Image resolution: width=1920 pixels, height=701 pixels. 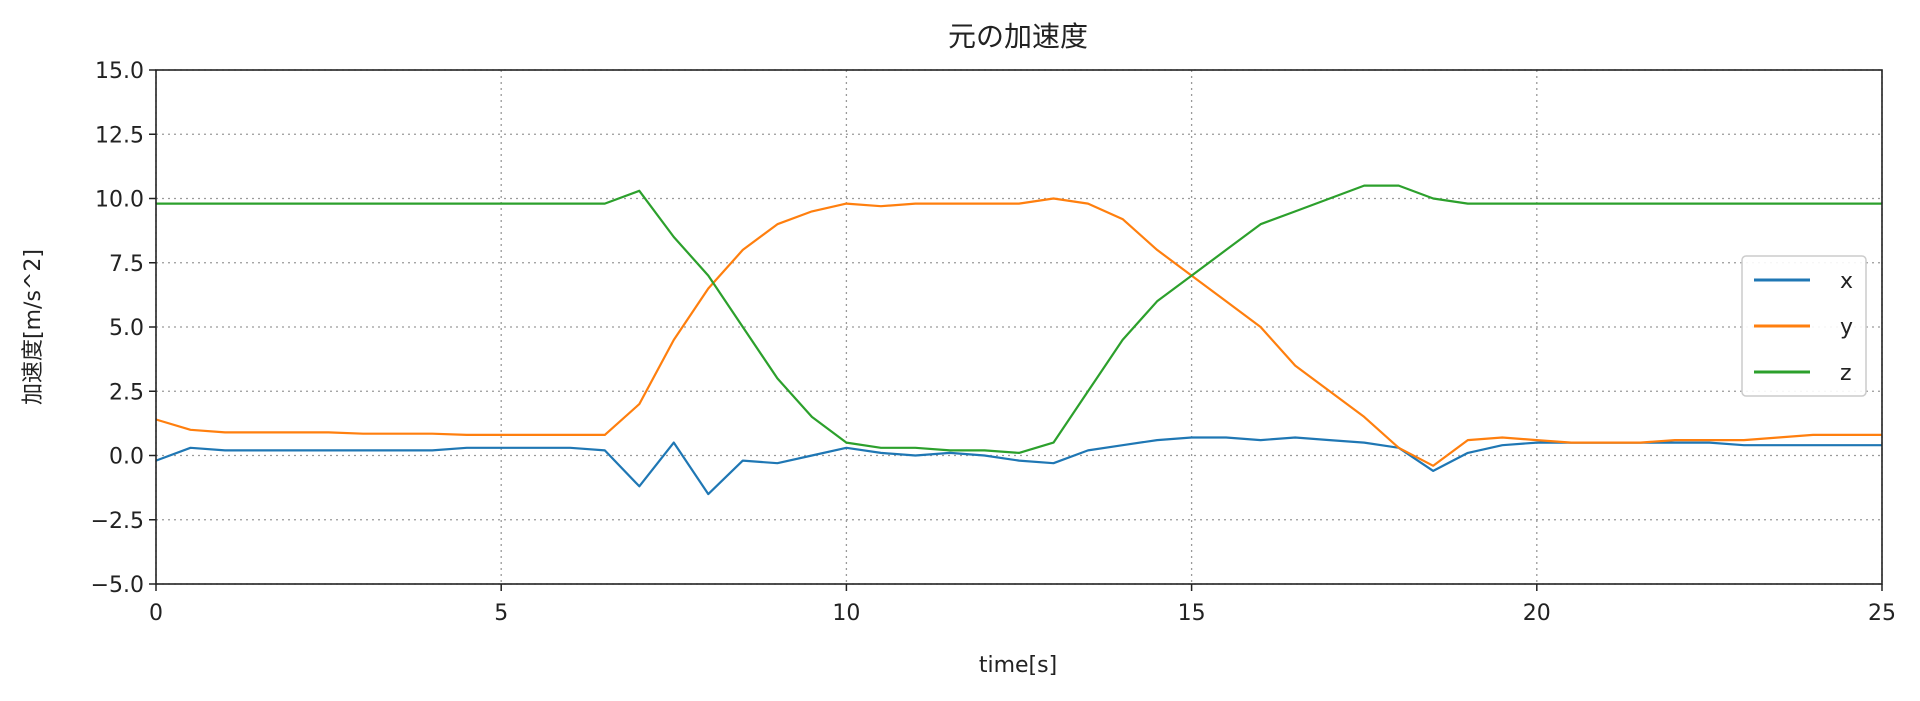 What do you see at coordinates (119, 135) in the screenshot?
I see `y-tick-label: 12.5` at bounding box center [119, 135].